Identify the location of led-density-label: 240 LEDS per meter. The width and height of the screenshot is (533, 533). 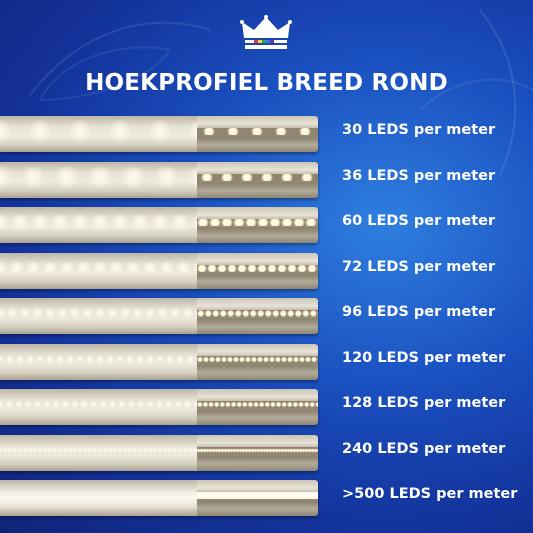
(424, 448).